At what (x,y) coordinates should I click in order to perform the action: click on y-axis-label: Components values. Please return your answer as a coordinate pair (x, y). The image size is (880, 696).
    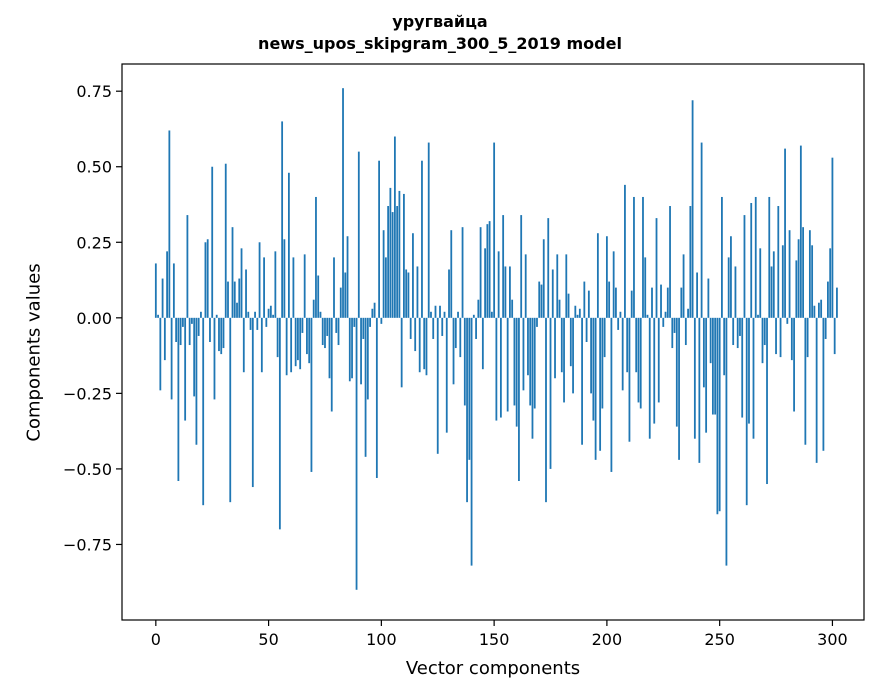
    Looking at the image, I should click on (34, 352).